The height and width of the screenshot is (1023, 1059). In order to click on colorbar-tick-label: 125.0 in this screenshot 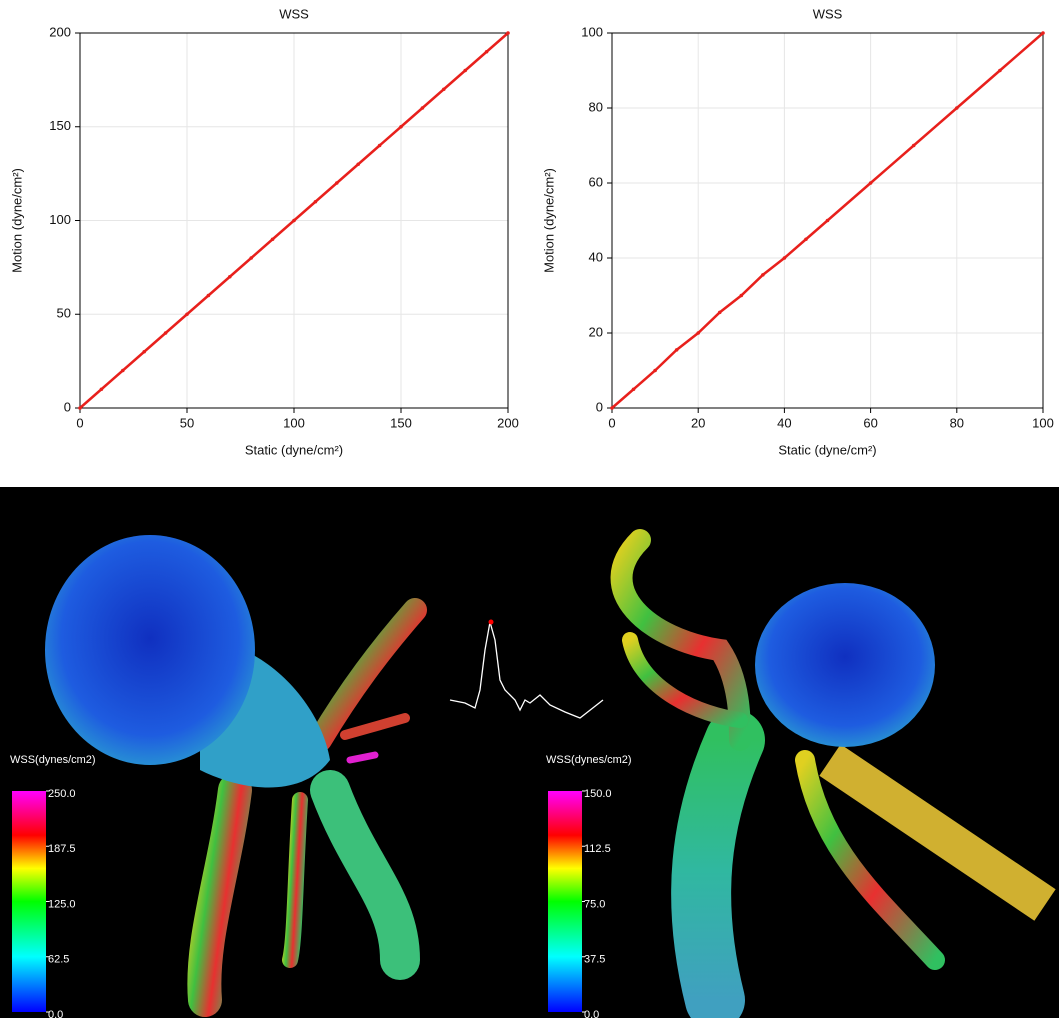, I will do `click(62, 904)`.